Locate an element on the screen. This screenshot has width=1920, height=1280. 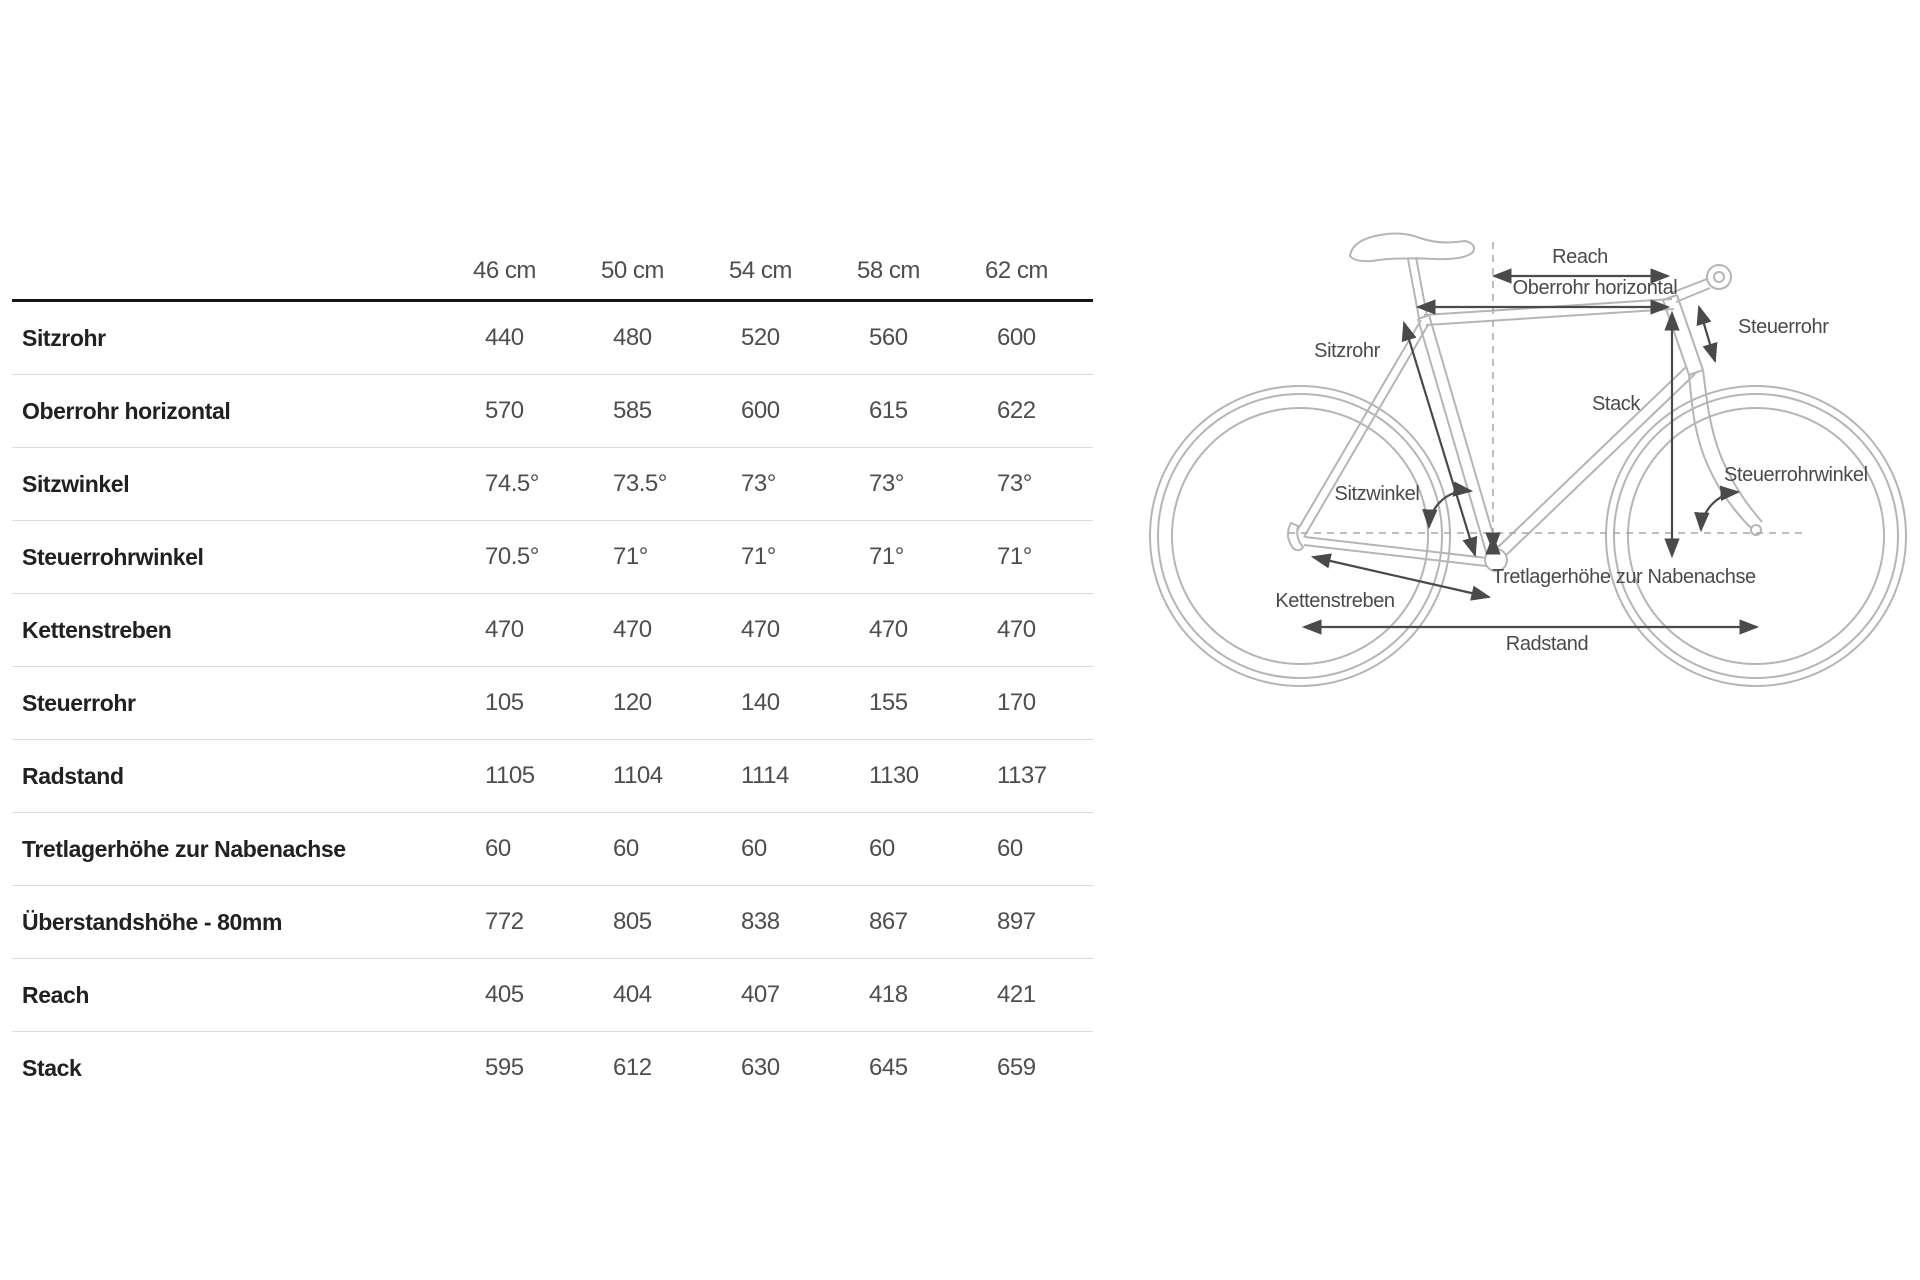
geo-value: 772 is located at coordinates (504, 921).